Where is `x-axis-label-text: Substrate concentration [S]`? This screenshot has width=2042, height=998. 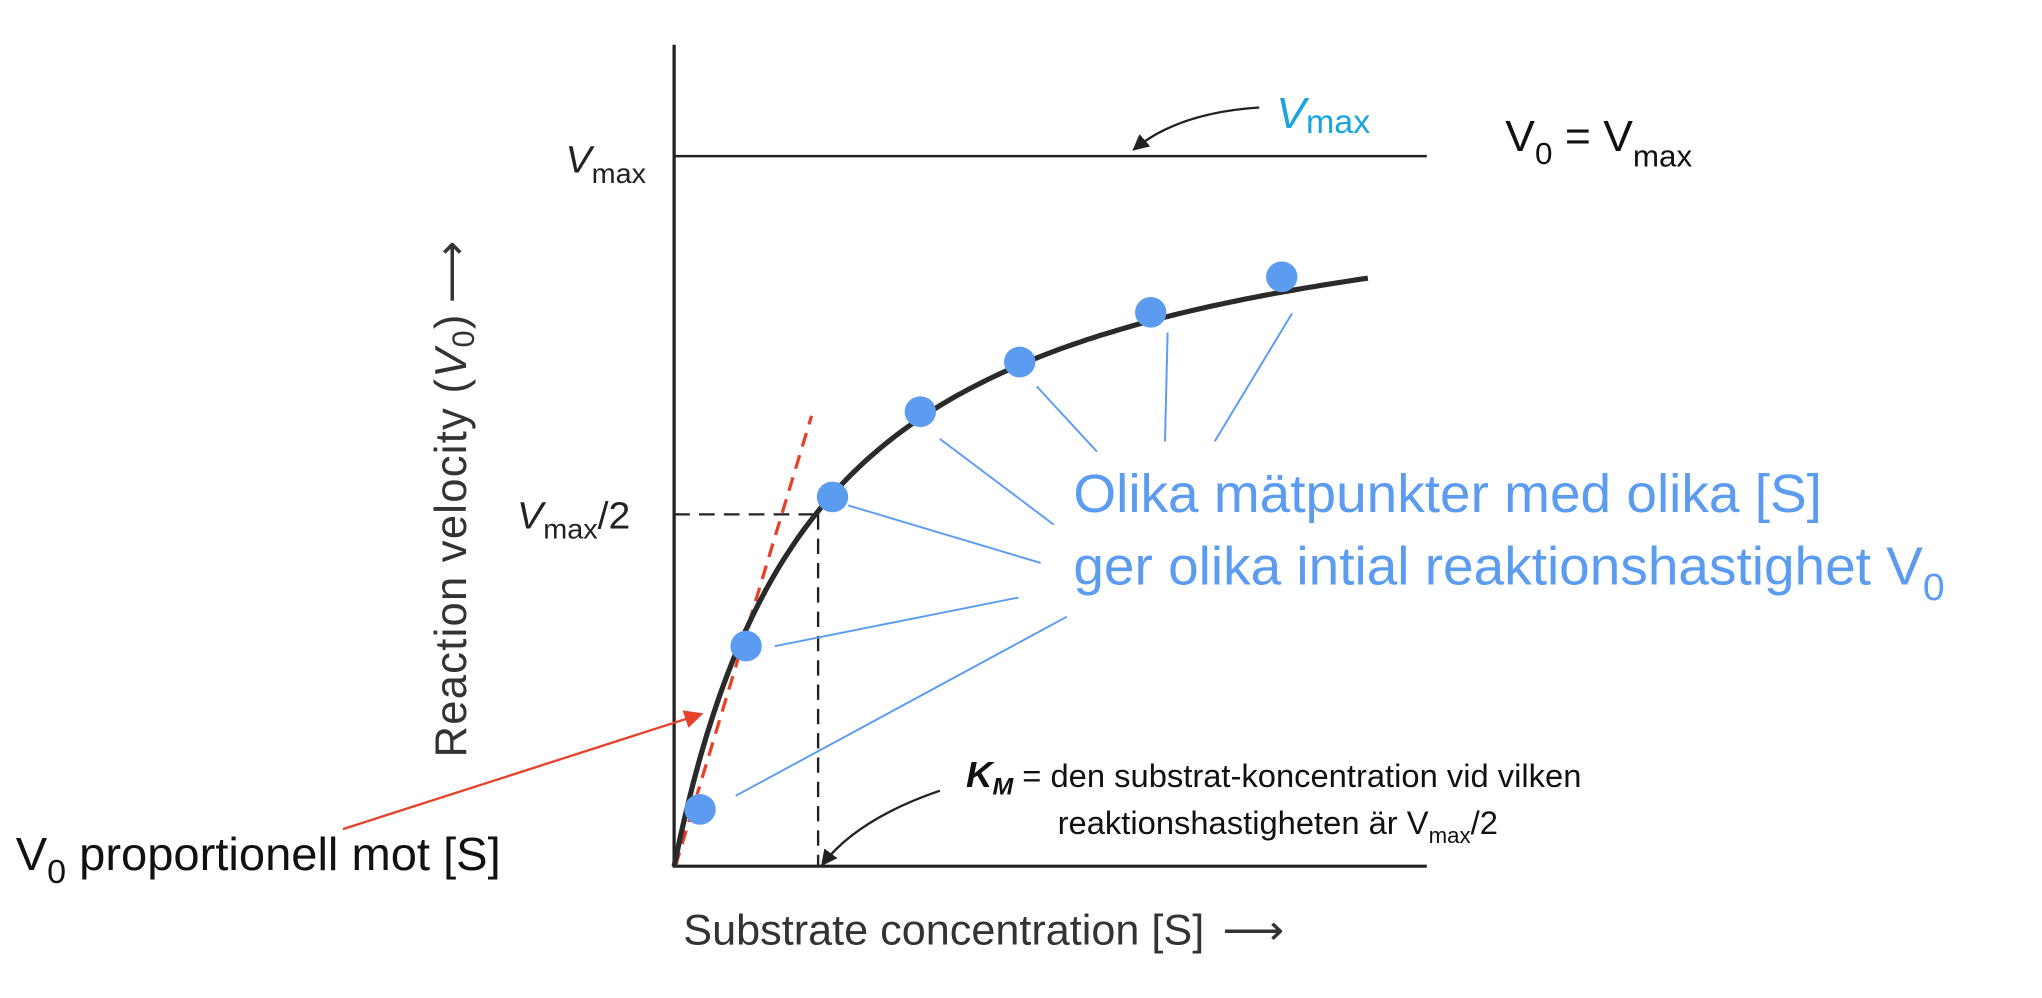 x-axis-label-text: Substrate concentration [S] is located at coordinates (943, 930).